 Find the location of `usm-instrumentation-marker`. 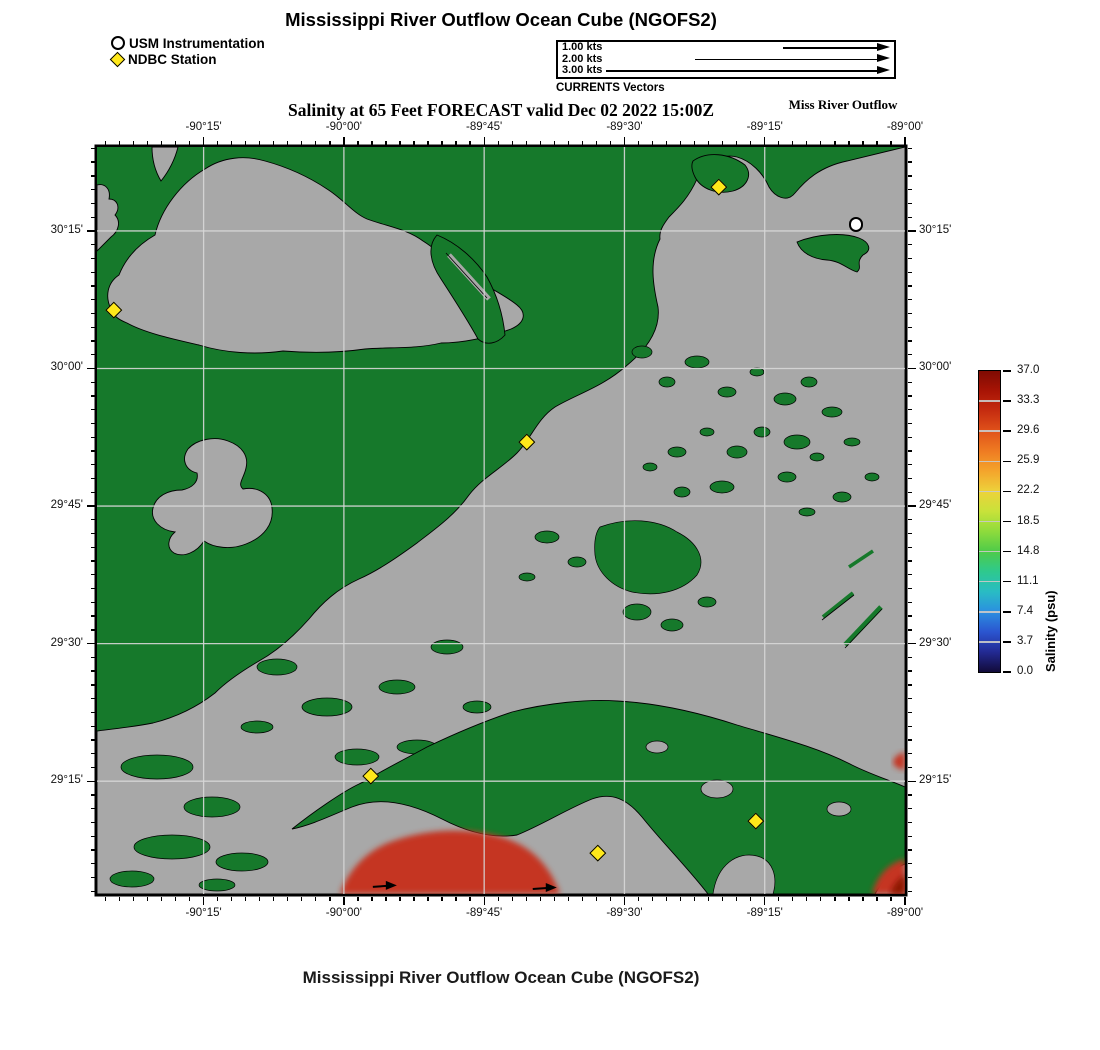

usm-instrumentation-marker is located at coordinates (856, 224).